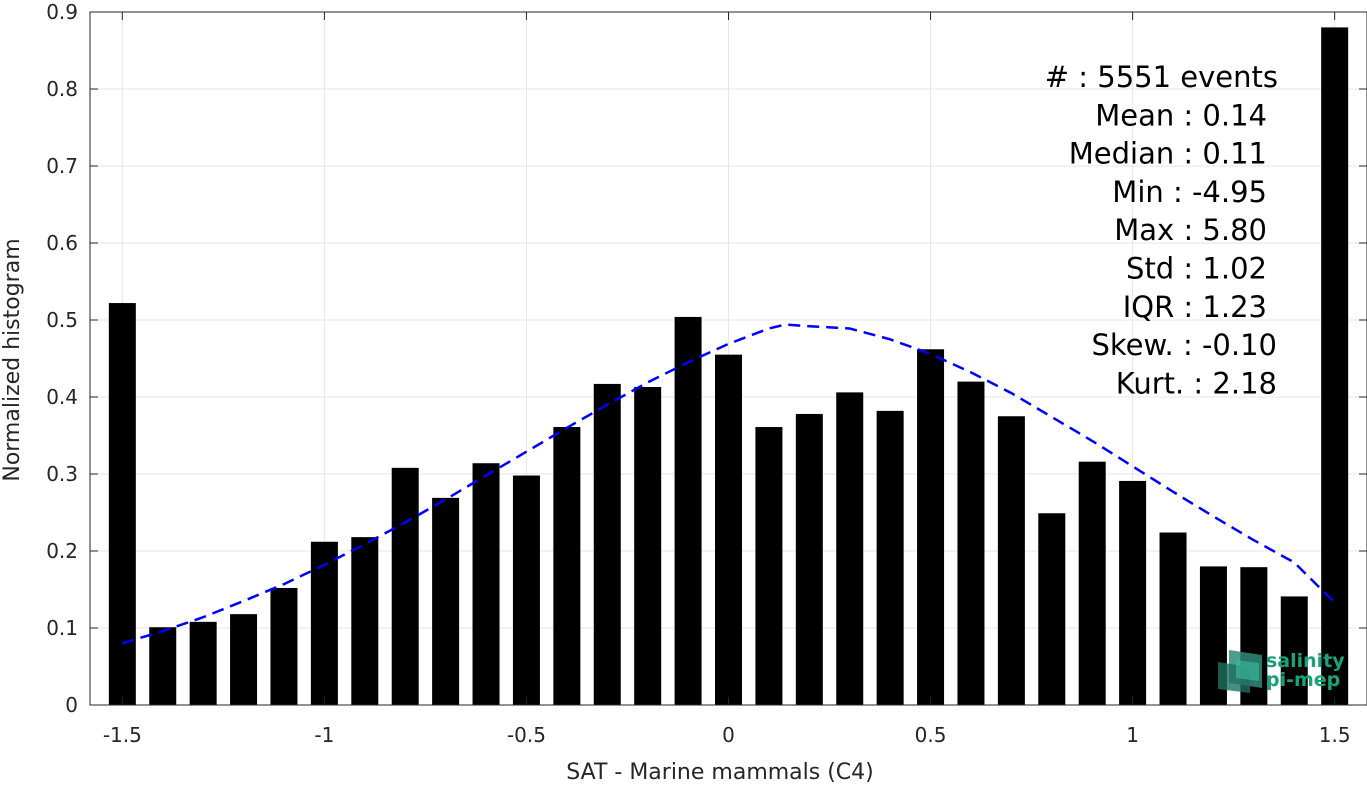  I want to click on stats-line: Skew. : -0.10, so click(1184, 345).